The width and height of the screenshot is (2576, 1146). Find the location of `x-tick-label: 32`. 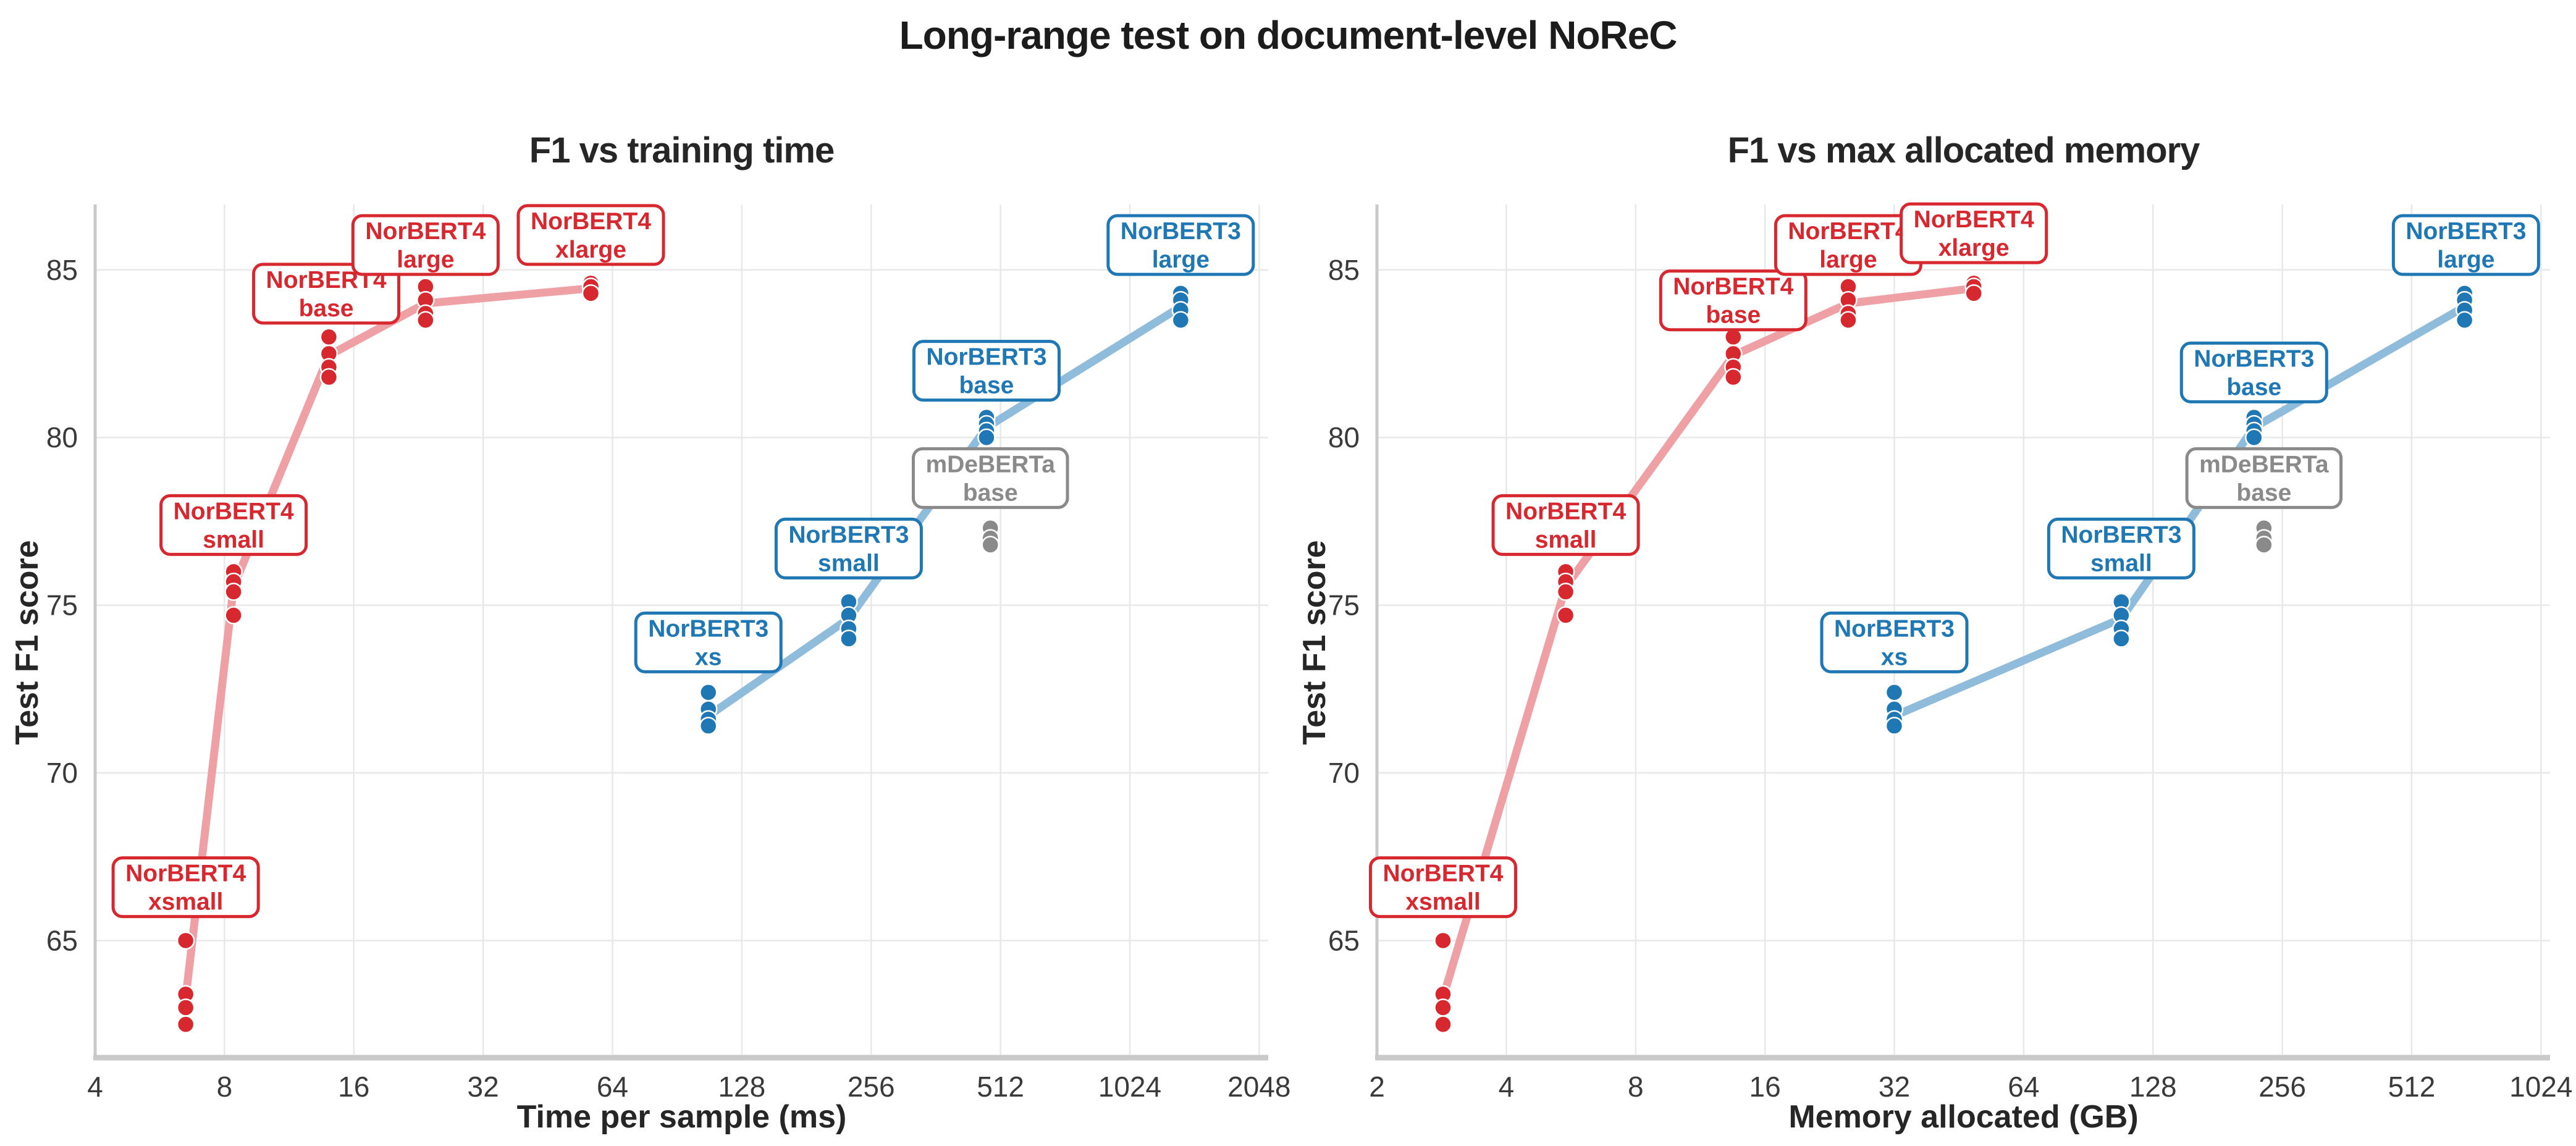

x-tick-label: 32 is located at coordinates (483, 1087).